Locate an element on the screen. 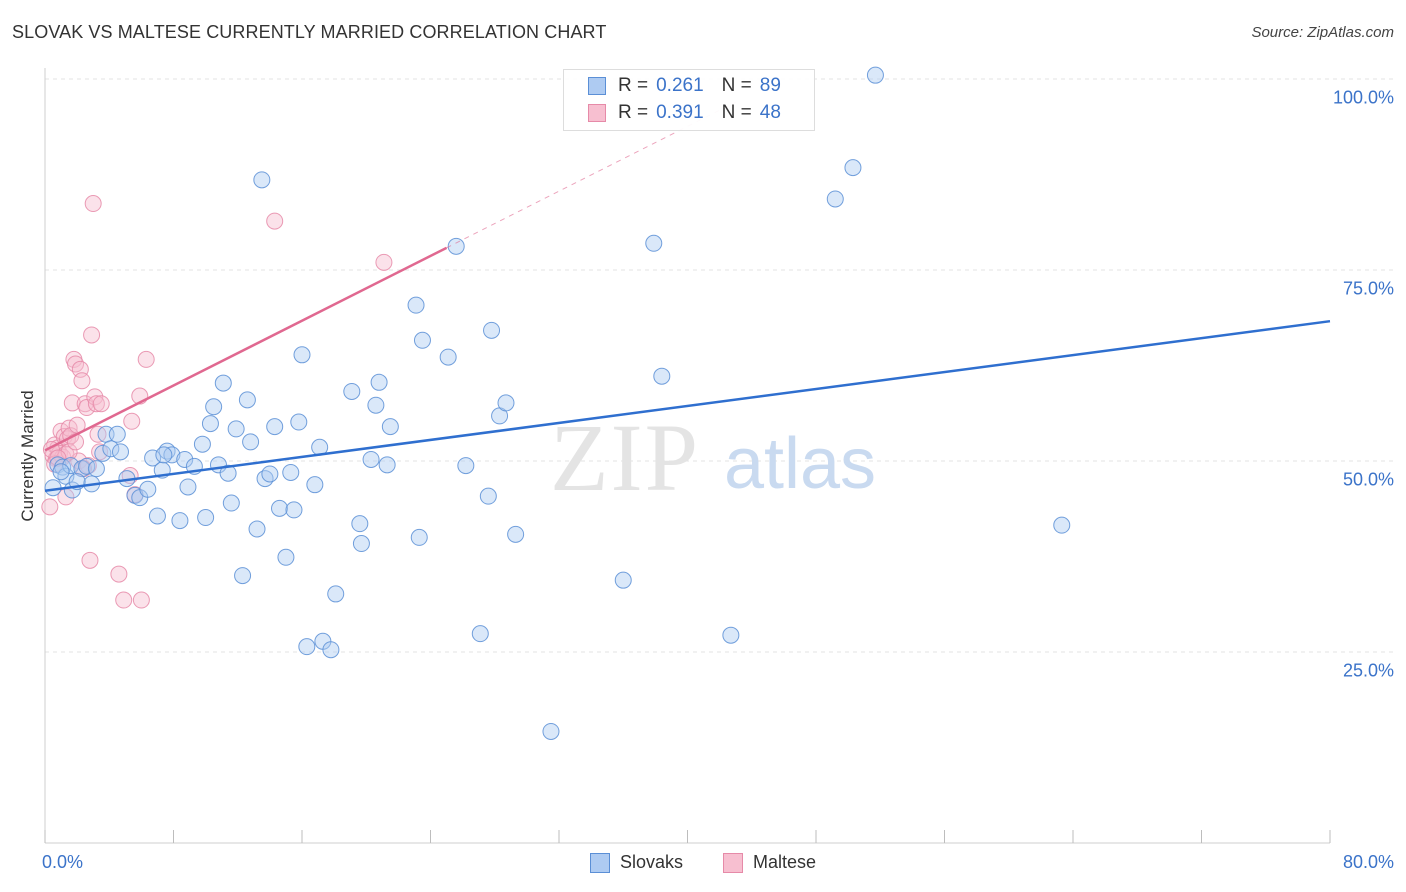 This screenshot has height=892, width=1406. maltese-swatch is located at coordinates (597, 113).